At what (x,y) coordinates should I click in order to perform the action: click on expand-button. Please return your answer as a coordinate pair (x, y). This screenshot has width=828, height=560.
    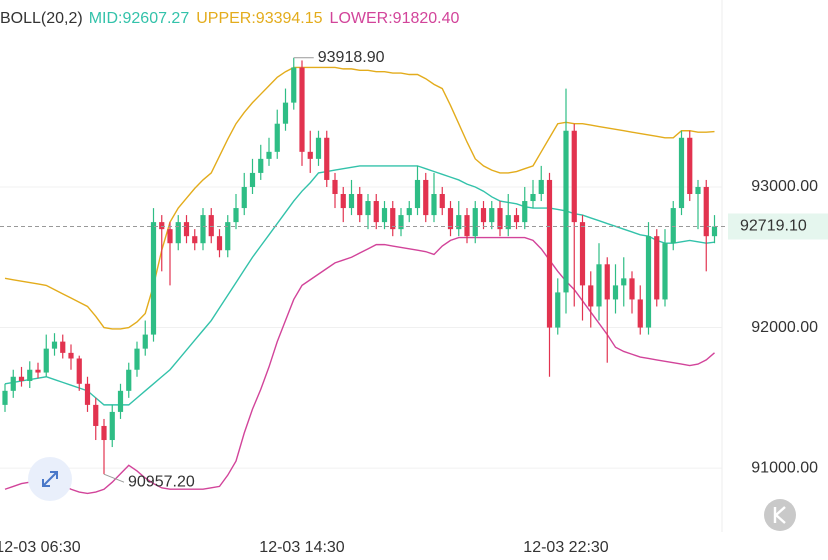
    Looking at the image, I should click on (50, 479).